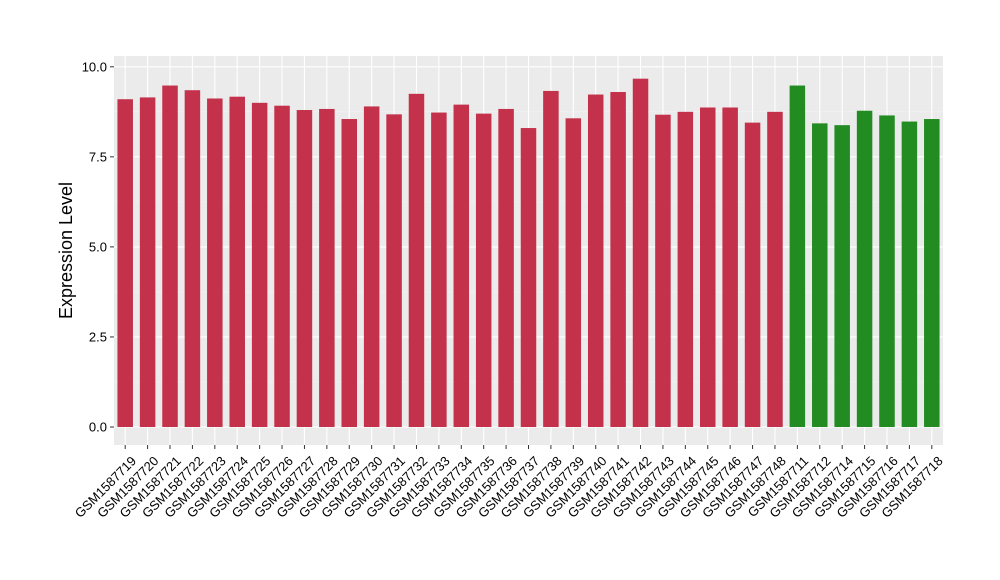 This screenshot has width=1000, height=580. What do you see at coordinates (887, 271) in the screenshot?
I see `bar-GSM1587716` at bounding box center [887, 271].